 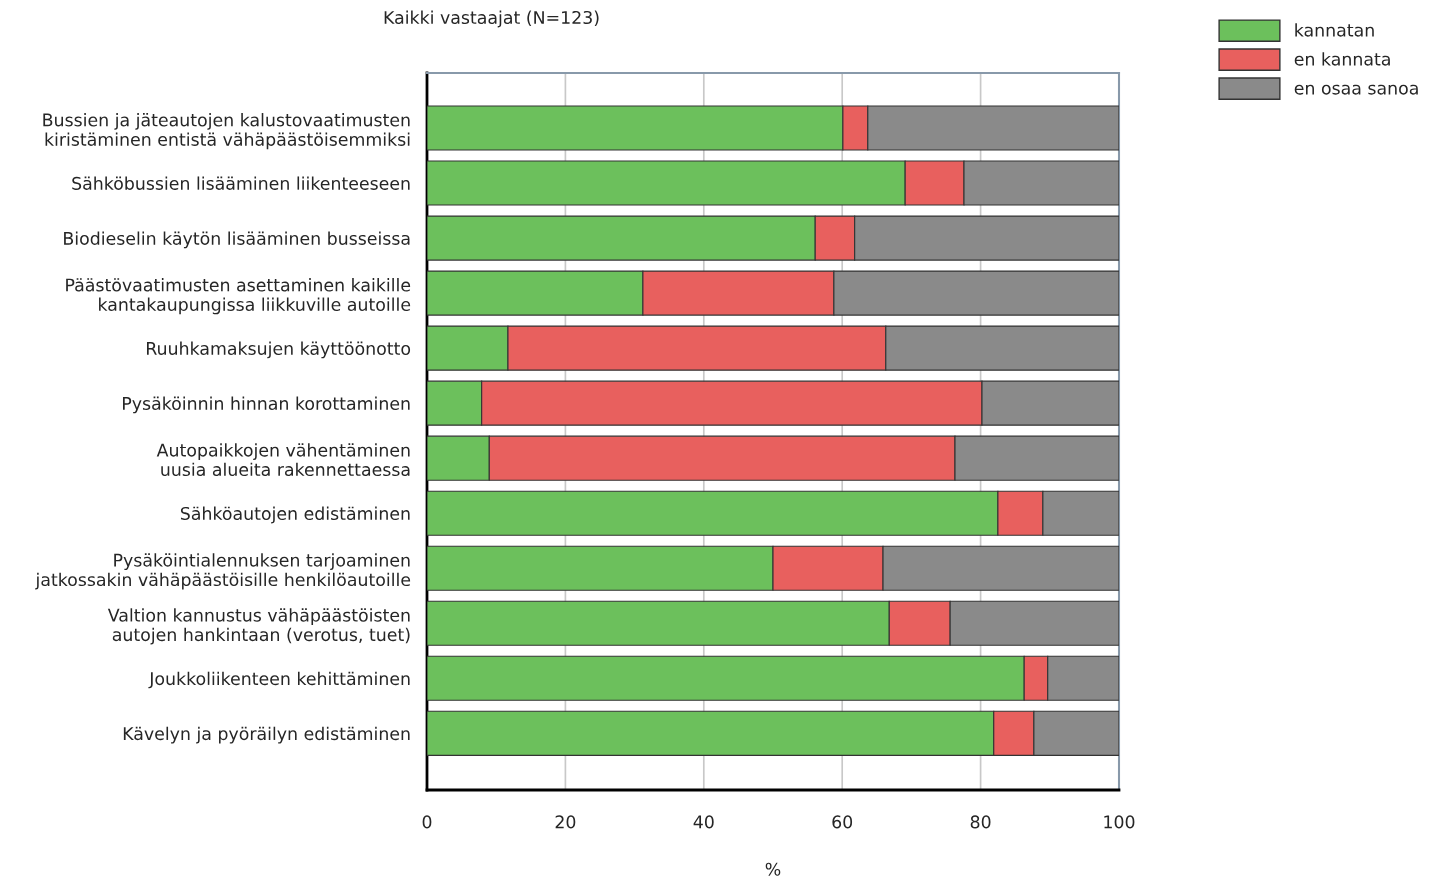 What do you see at coordinates (773, 869) in the screenshot?
I see `x-axis-title: %` at bounding box center [773, 869].